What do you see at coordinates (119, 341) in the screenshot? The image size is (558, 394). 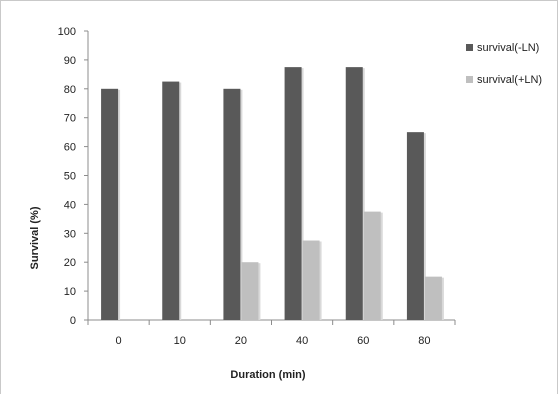 I see `x-tick-label: 0` at bounding box center [119, 341].